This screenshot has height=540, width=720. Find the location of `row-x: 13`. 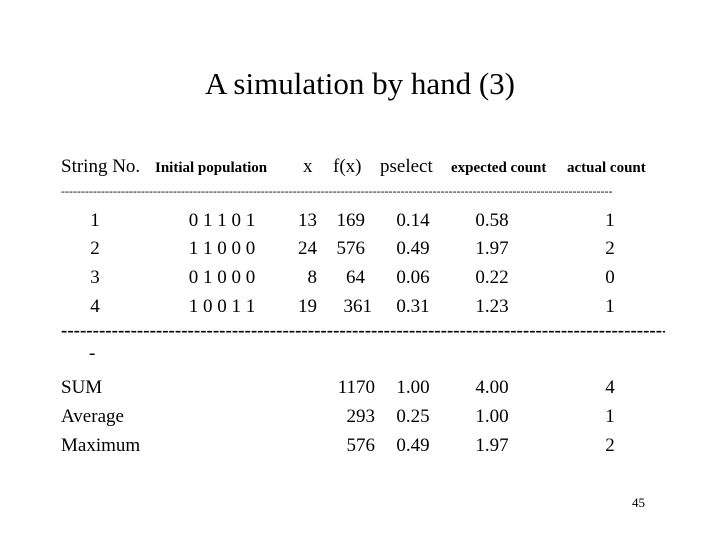

row-x: 13 is located at coordinates (307, 220).